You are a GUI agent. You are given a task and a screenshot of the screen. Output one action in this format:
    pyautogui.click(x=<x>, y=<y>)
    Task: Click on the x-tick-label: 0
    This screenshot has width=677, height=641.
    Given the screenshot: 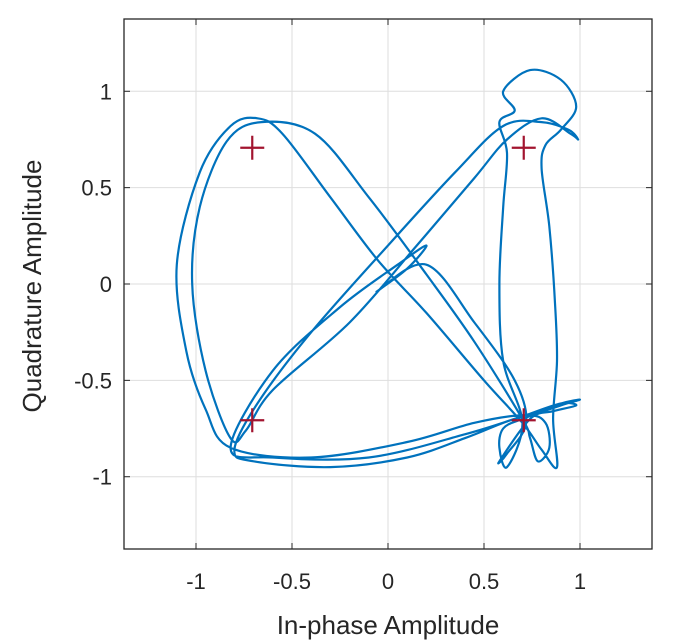 What is the action you would take?
    pyautogui.click(x=388, y=581)
    